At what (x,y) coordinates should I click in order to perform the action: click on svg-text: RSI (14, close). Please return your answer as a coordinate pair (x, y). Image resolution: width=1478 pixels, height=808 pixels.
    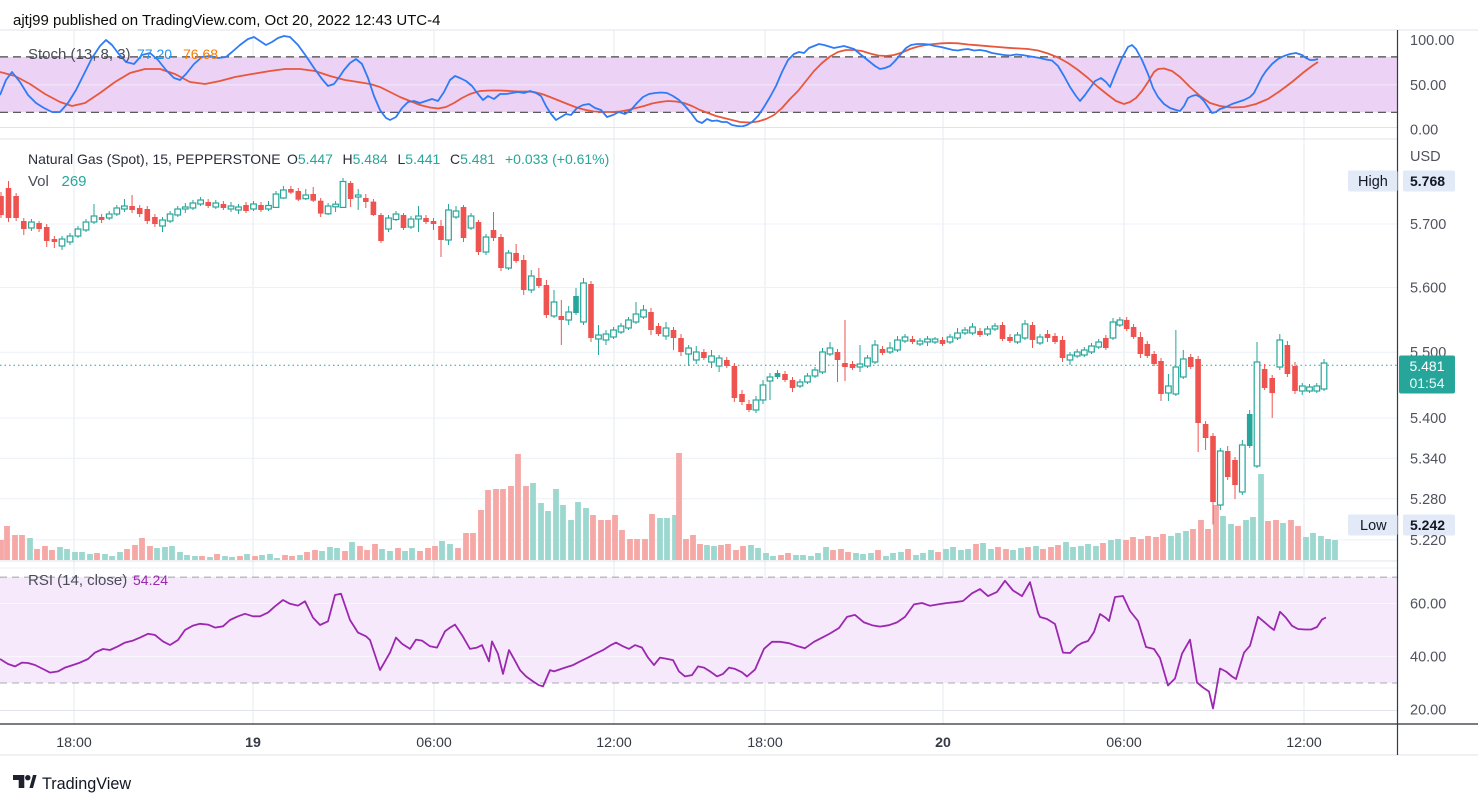
    Looking at the image, I should click on (77, 580).